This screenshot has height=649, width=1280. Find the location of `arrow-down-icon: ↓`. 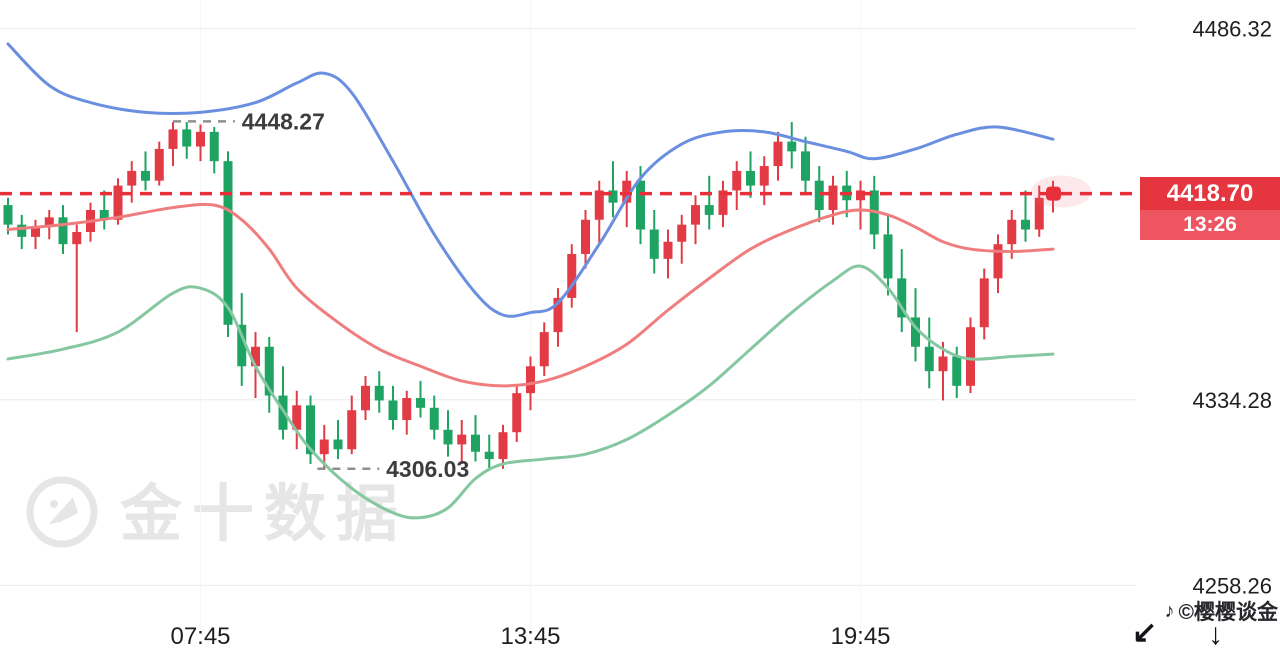

arrow-down-icon: ↓ is located at coordinates (1215, 633).